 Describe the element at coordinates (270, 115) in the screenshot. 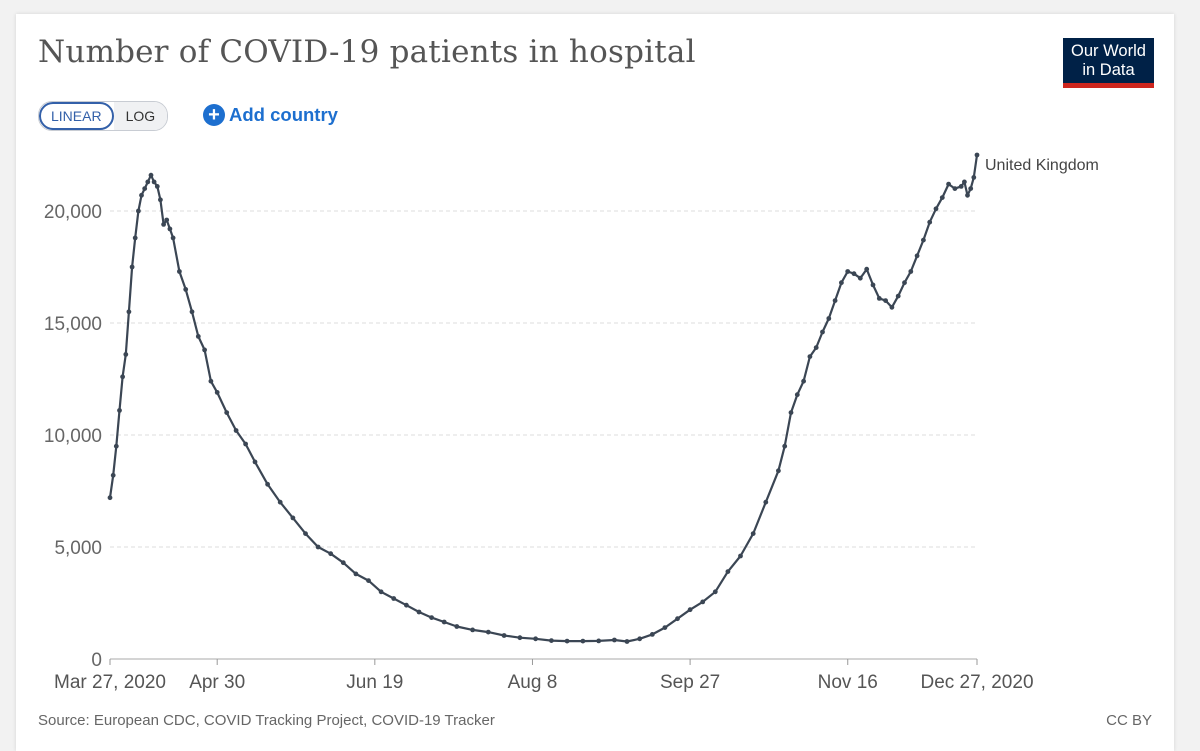

I see `add-country-button: + Add country` at that location.